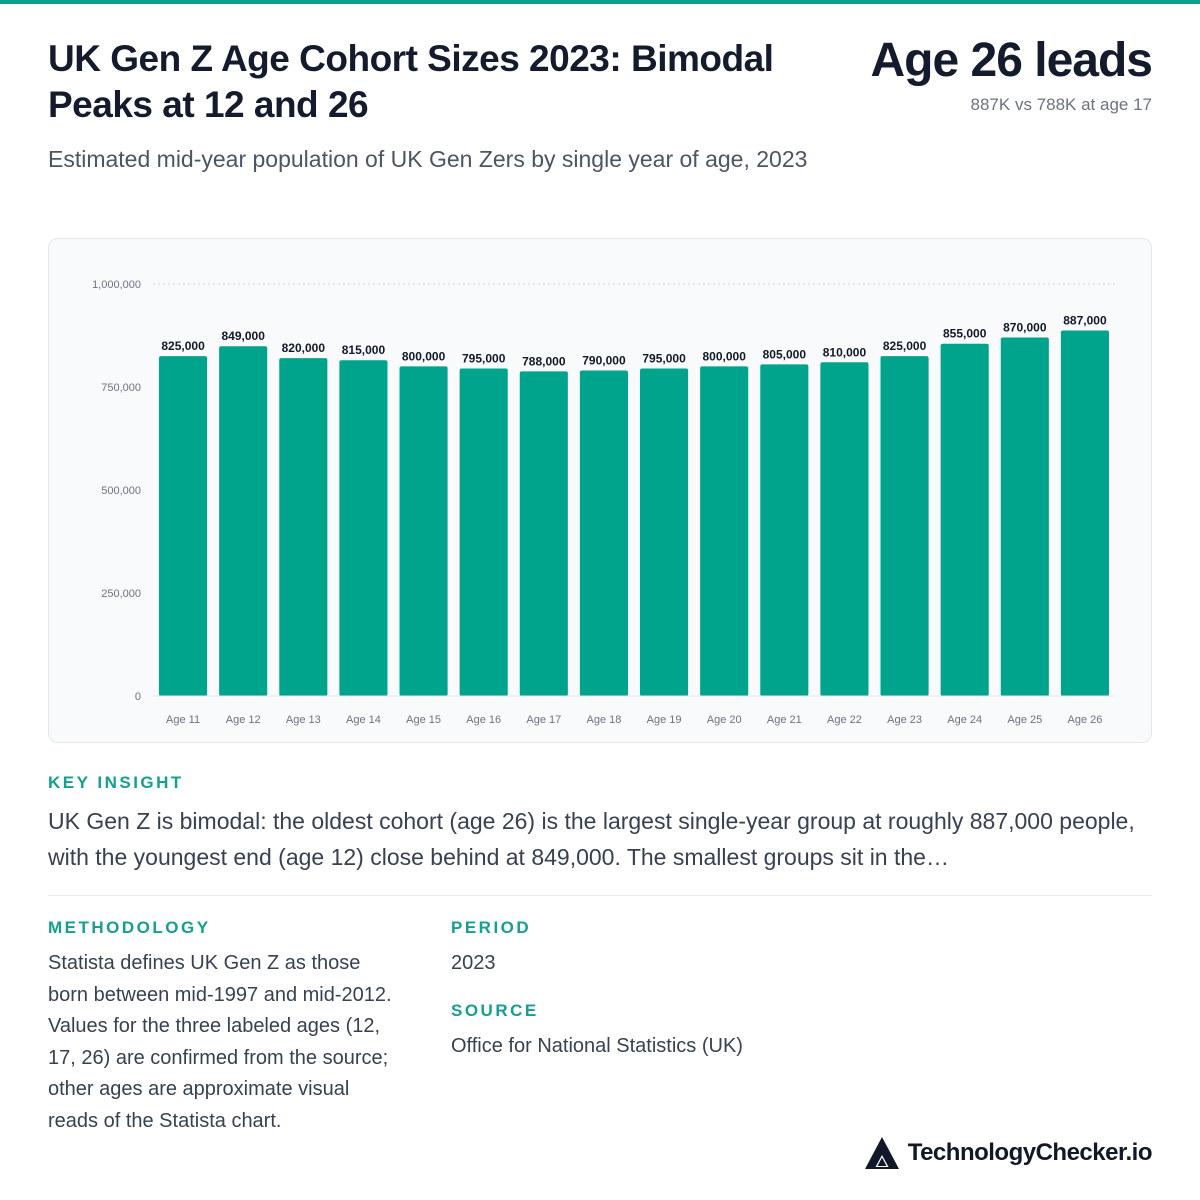 This screenshot has height=1200, width=1200. Describe the element at coordinates (784, 720) in the screenshot. I see `x-tick-label: Age 21` at that location.